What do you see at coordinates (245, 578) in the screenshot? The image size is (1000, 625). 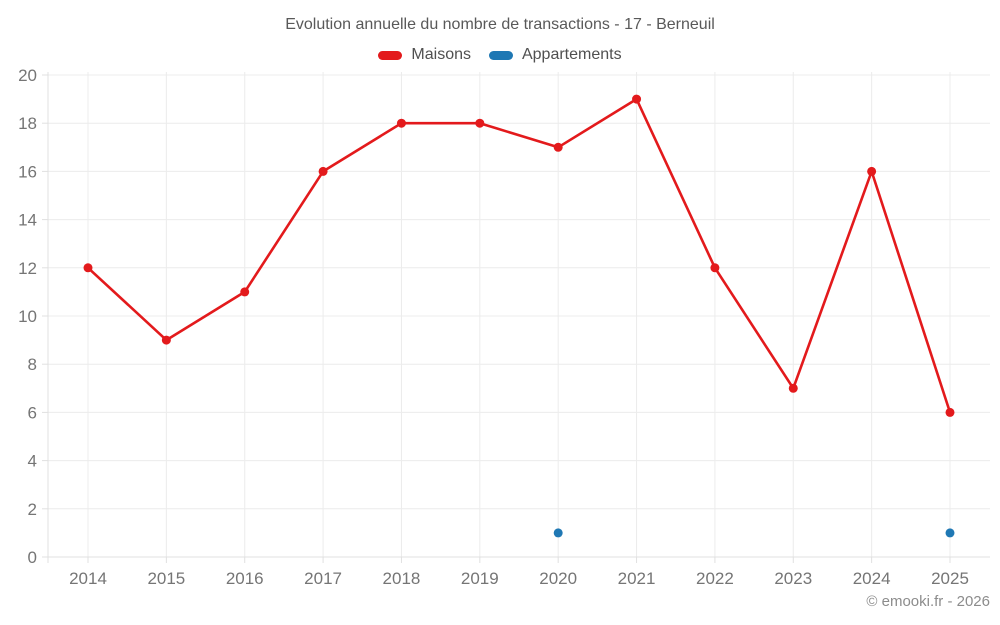 I see `x-tick-label: 2016` at bounding box center [245, 578].